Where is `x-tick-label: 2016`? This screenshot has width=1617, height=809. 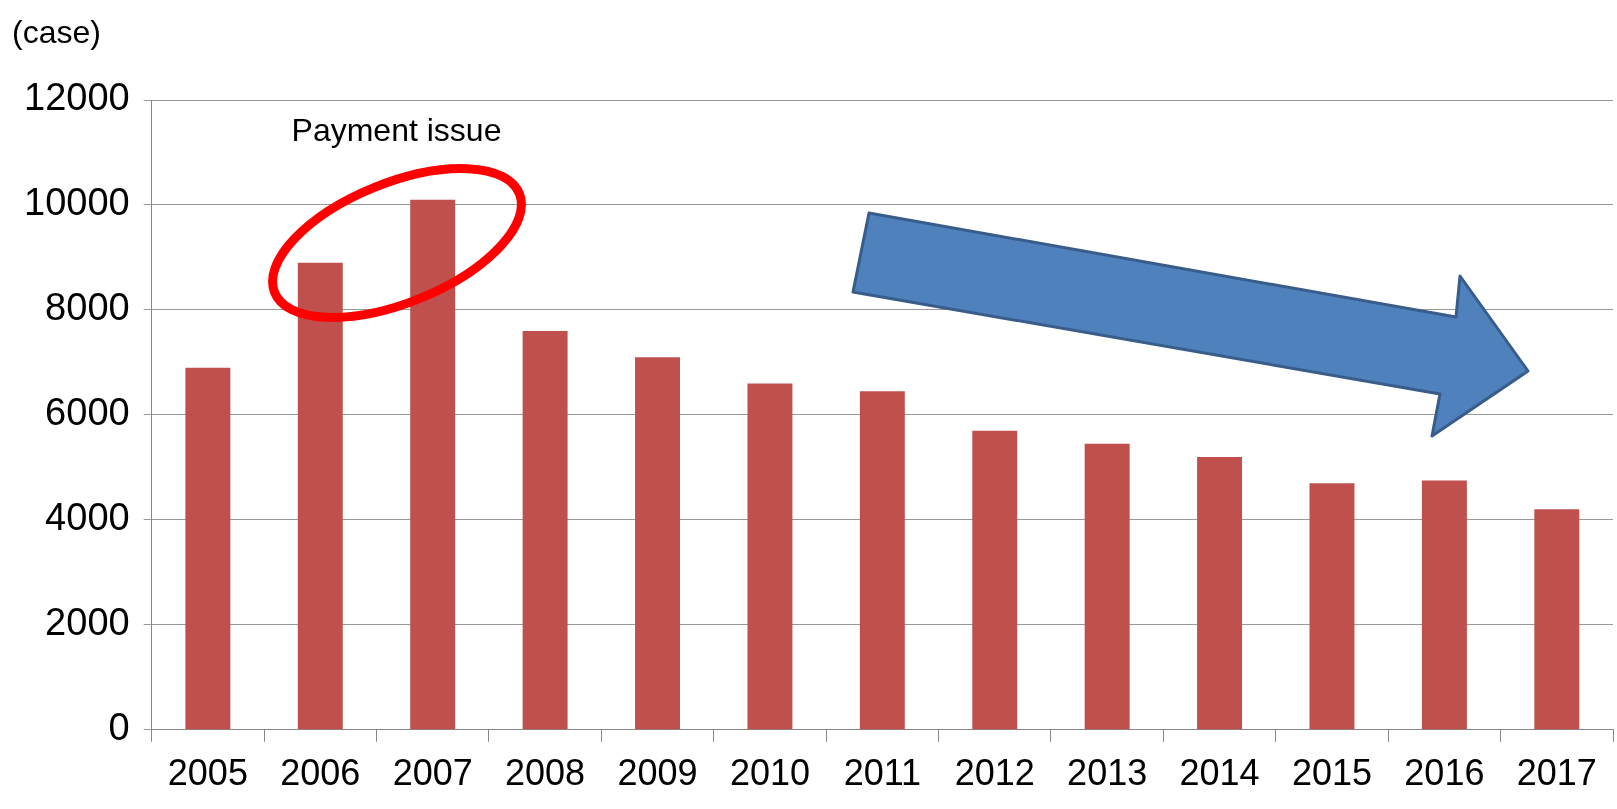
x-tick-label: 2016 is located at coordinates (1444, 773).